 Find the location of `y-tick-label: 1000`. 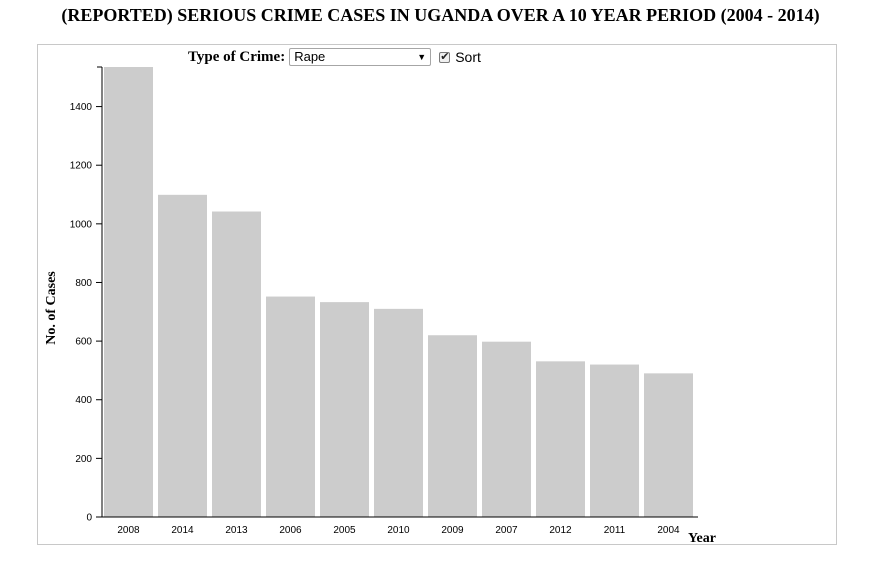

y-tick-label: 1000 is located at coordinates (81, 224).